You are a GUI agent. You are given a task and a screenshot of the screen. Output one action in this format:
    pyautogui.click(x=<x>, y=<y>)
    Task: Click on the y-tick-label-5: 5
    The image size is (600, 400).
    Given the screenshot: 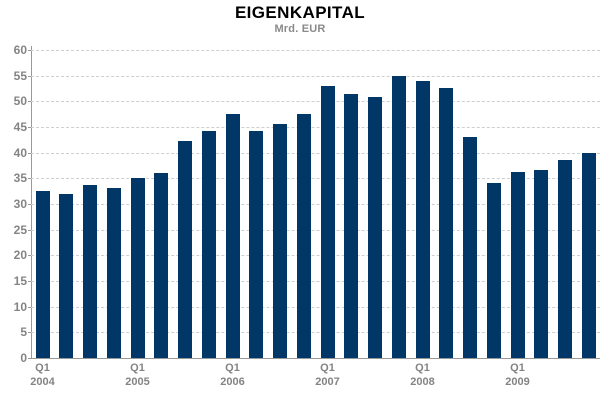 What is the action you would take?
    pyautogui.click(x=23, y=332)
    